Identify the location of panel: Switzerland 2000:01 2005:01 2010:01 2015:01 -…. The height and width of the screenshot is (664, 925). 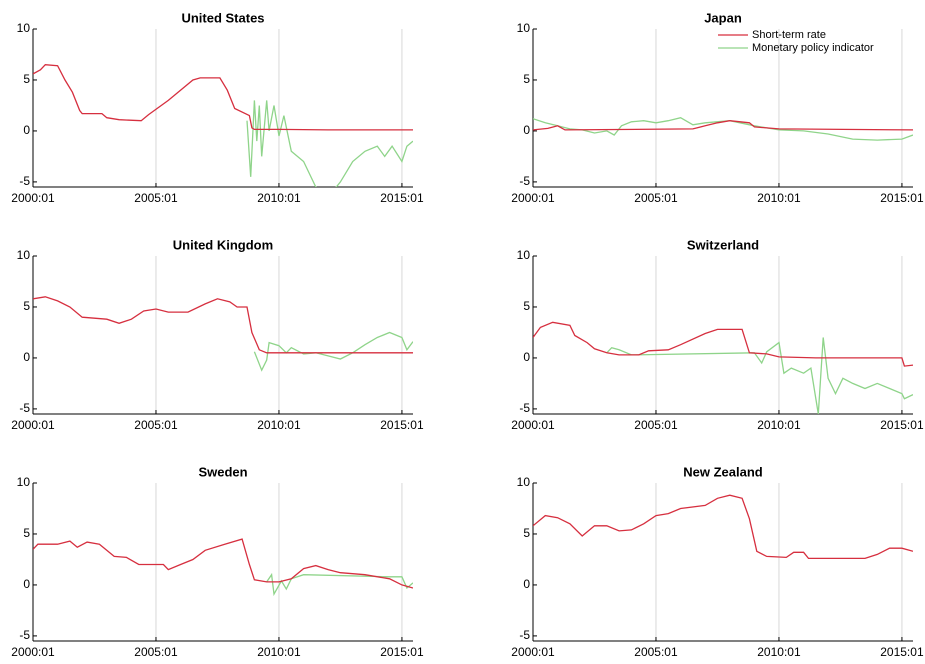
(717, 334).